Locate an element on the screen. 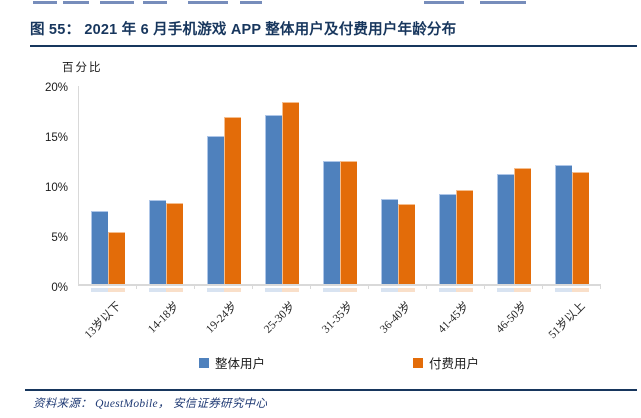 Image resolution: width=641 pixels, height=418 pixels. bar-整体用户-41-45岁 is located at coordinates (447, 239).